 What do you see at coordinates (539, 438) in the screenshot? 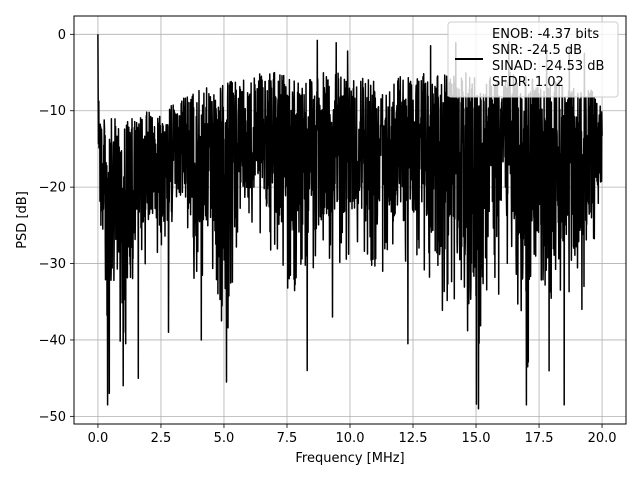
I see `x-tick-label: 17.5` at bounding box center [539, 438].